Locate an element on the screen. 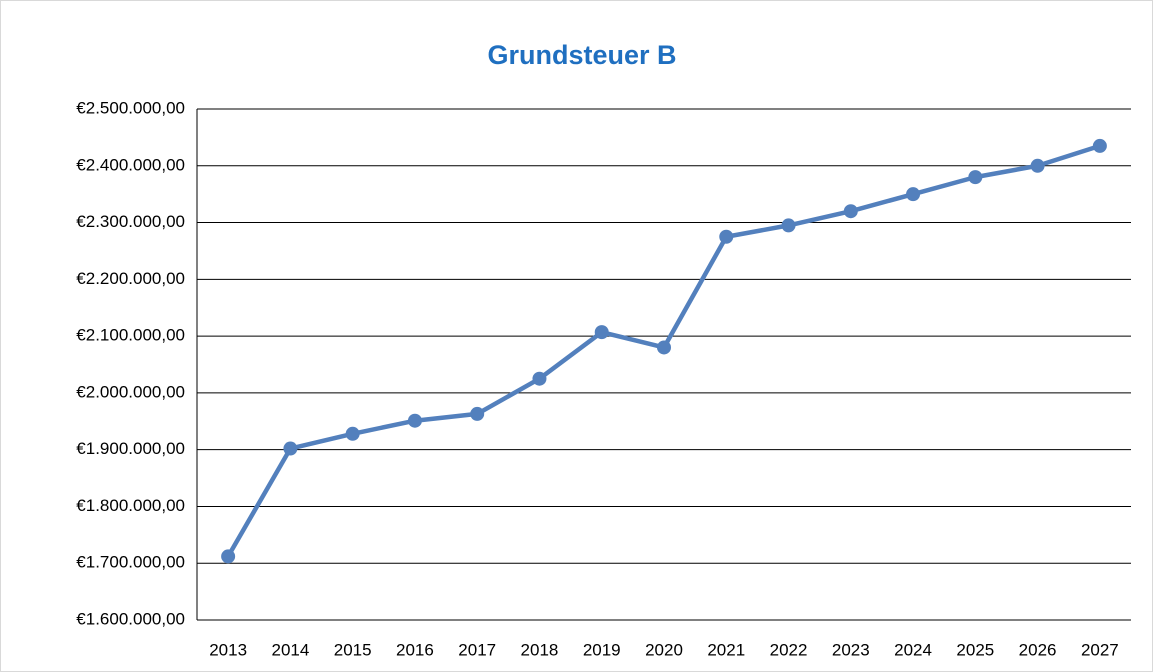  x-tick-label: 2019 is located at coordinates (602, 649).